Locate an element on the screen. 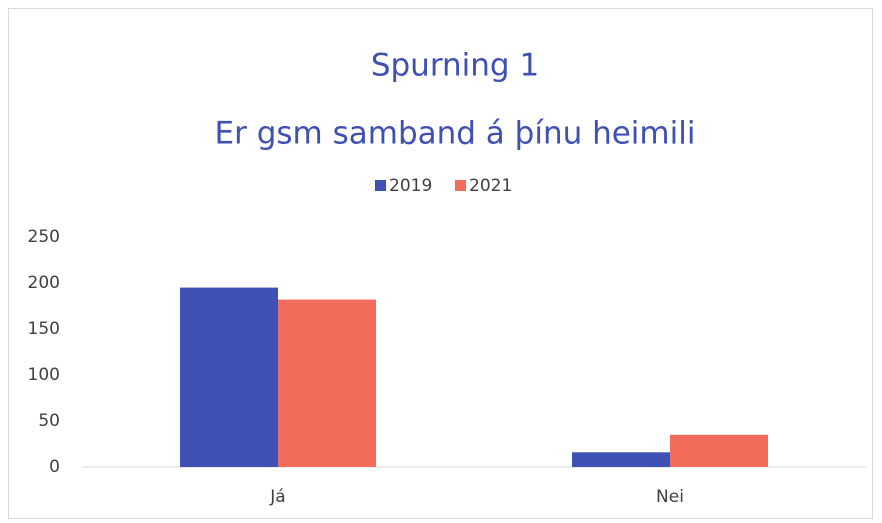  y-tick-label: 0 is located at coordinates (54, 467).